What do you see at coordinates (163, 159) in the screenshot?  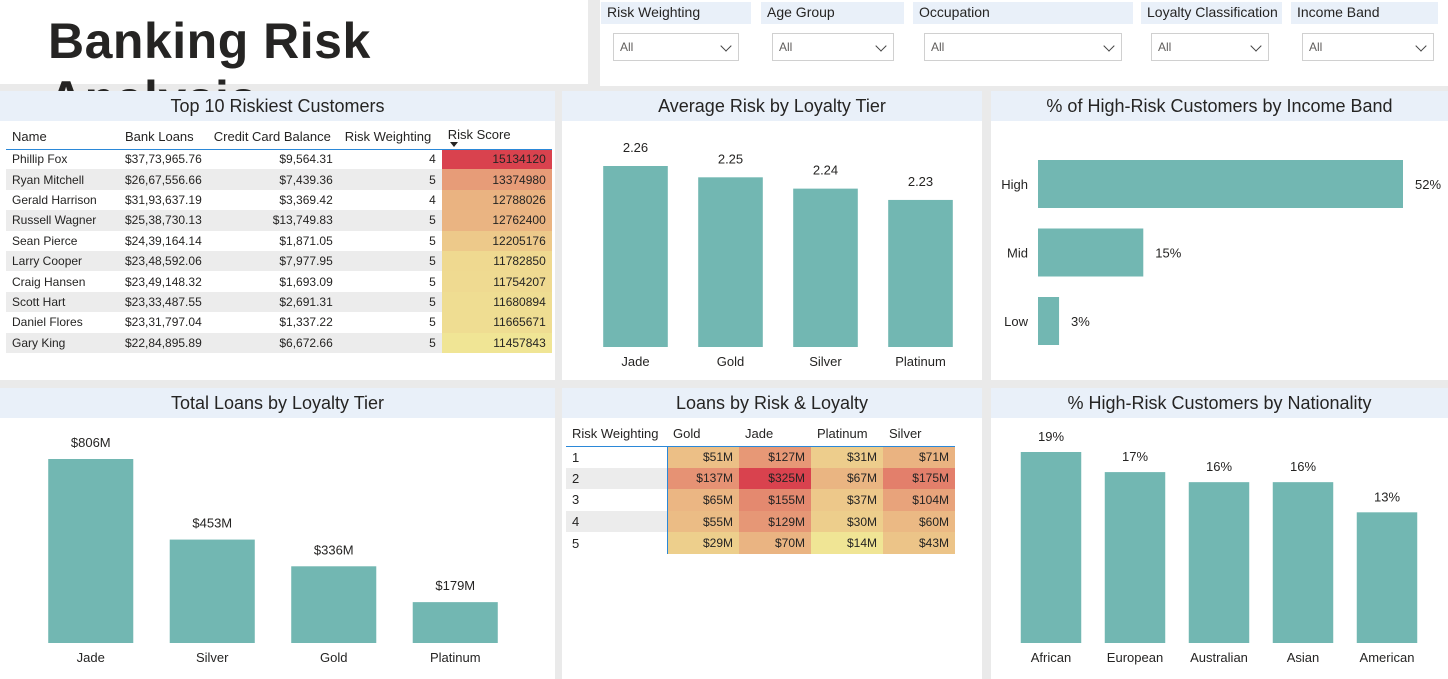 I see `cell-bank-loans: $37,73,965.76` at bounding box center [163, 159].